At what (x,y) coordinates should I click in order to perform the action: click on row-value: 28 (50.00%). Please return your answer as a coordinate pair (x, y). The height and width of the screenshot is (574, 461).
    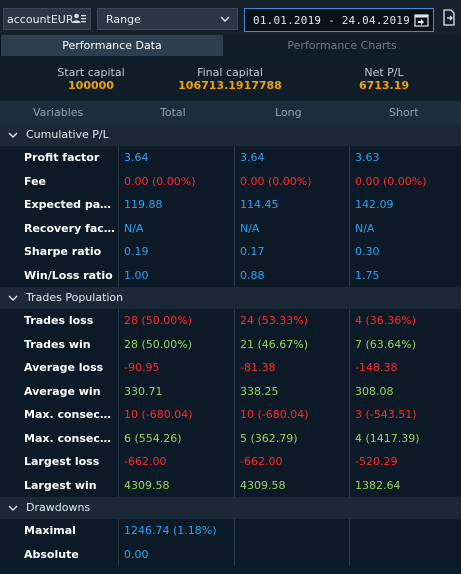
    Looking at the image, I should click on (158, 344).